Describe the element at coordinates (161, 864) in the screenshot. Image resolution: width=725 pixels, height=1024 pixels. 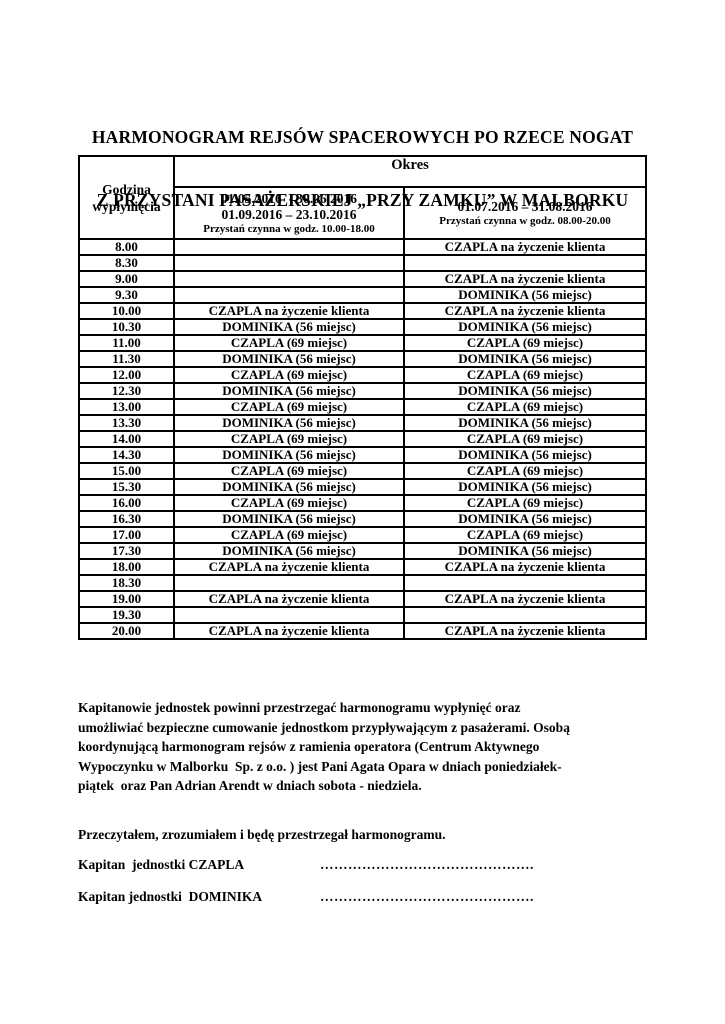
I see `captain-czapla-label: Kapitan jednostki CZAPLA` at that location.